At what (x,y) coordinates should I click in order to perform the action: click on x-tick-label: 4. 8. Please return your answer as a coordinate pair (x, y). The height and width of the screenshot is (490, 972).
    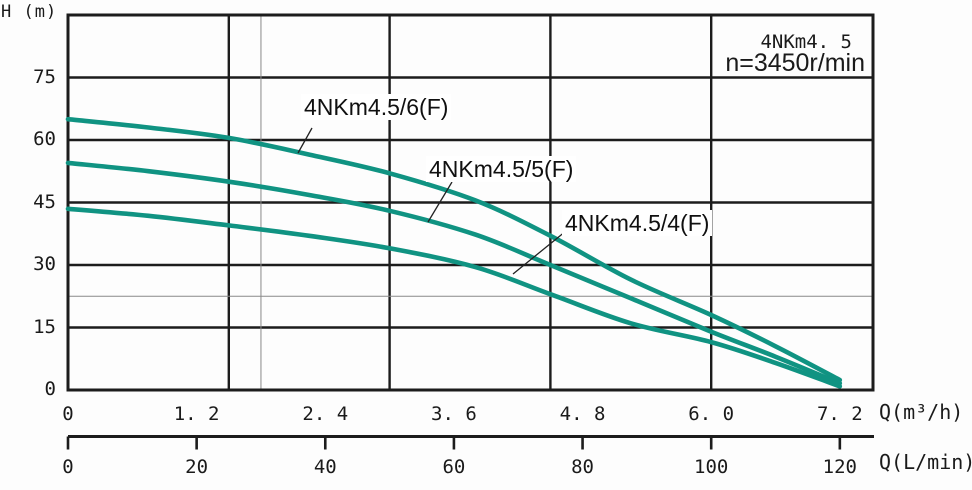
    Looking at the image, I should click on (582, 414).